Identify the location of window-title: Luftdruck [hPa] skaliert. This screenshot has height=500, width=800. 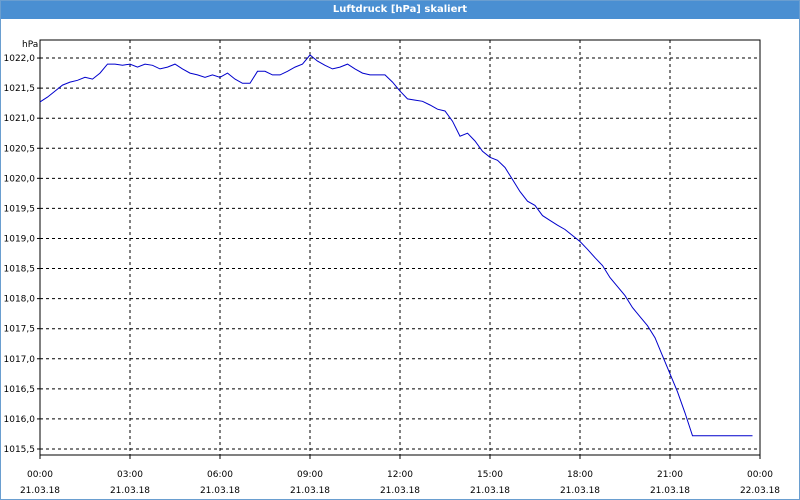
(400, 10).